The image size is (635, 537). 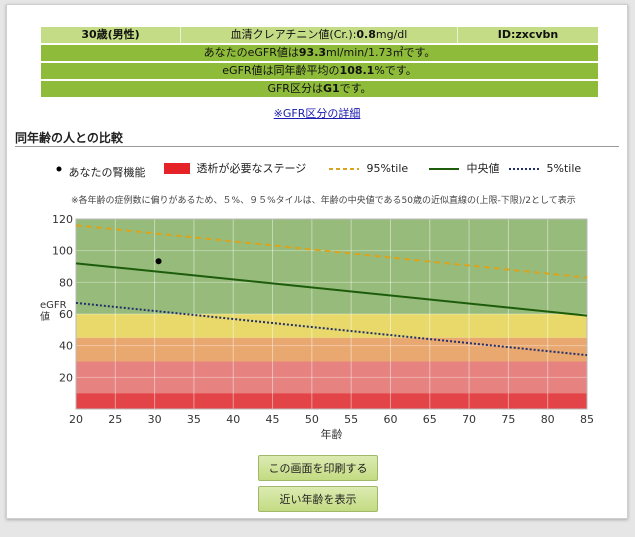 I want to click on chart-point, so click(x=158, y=261).